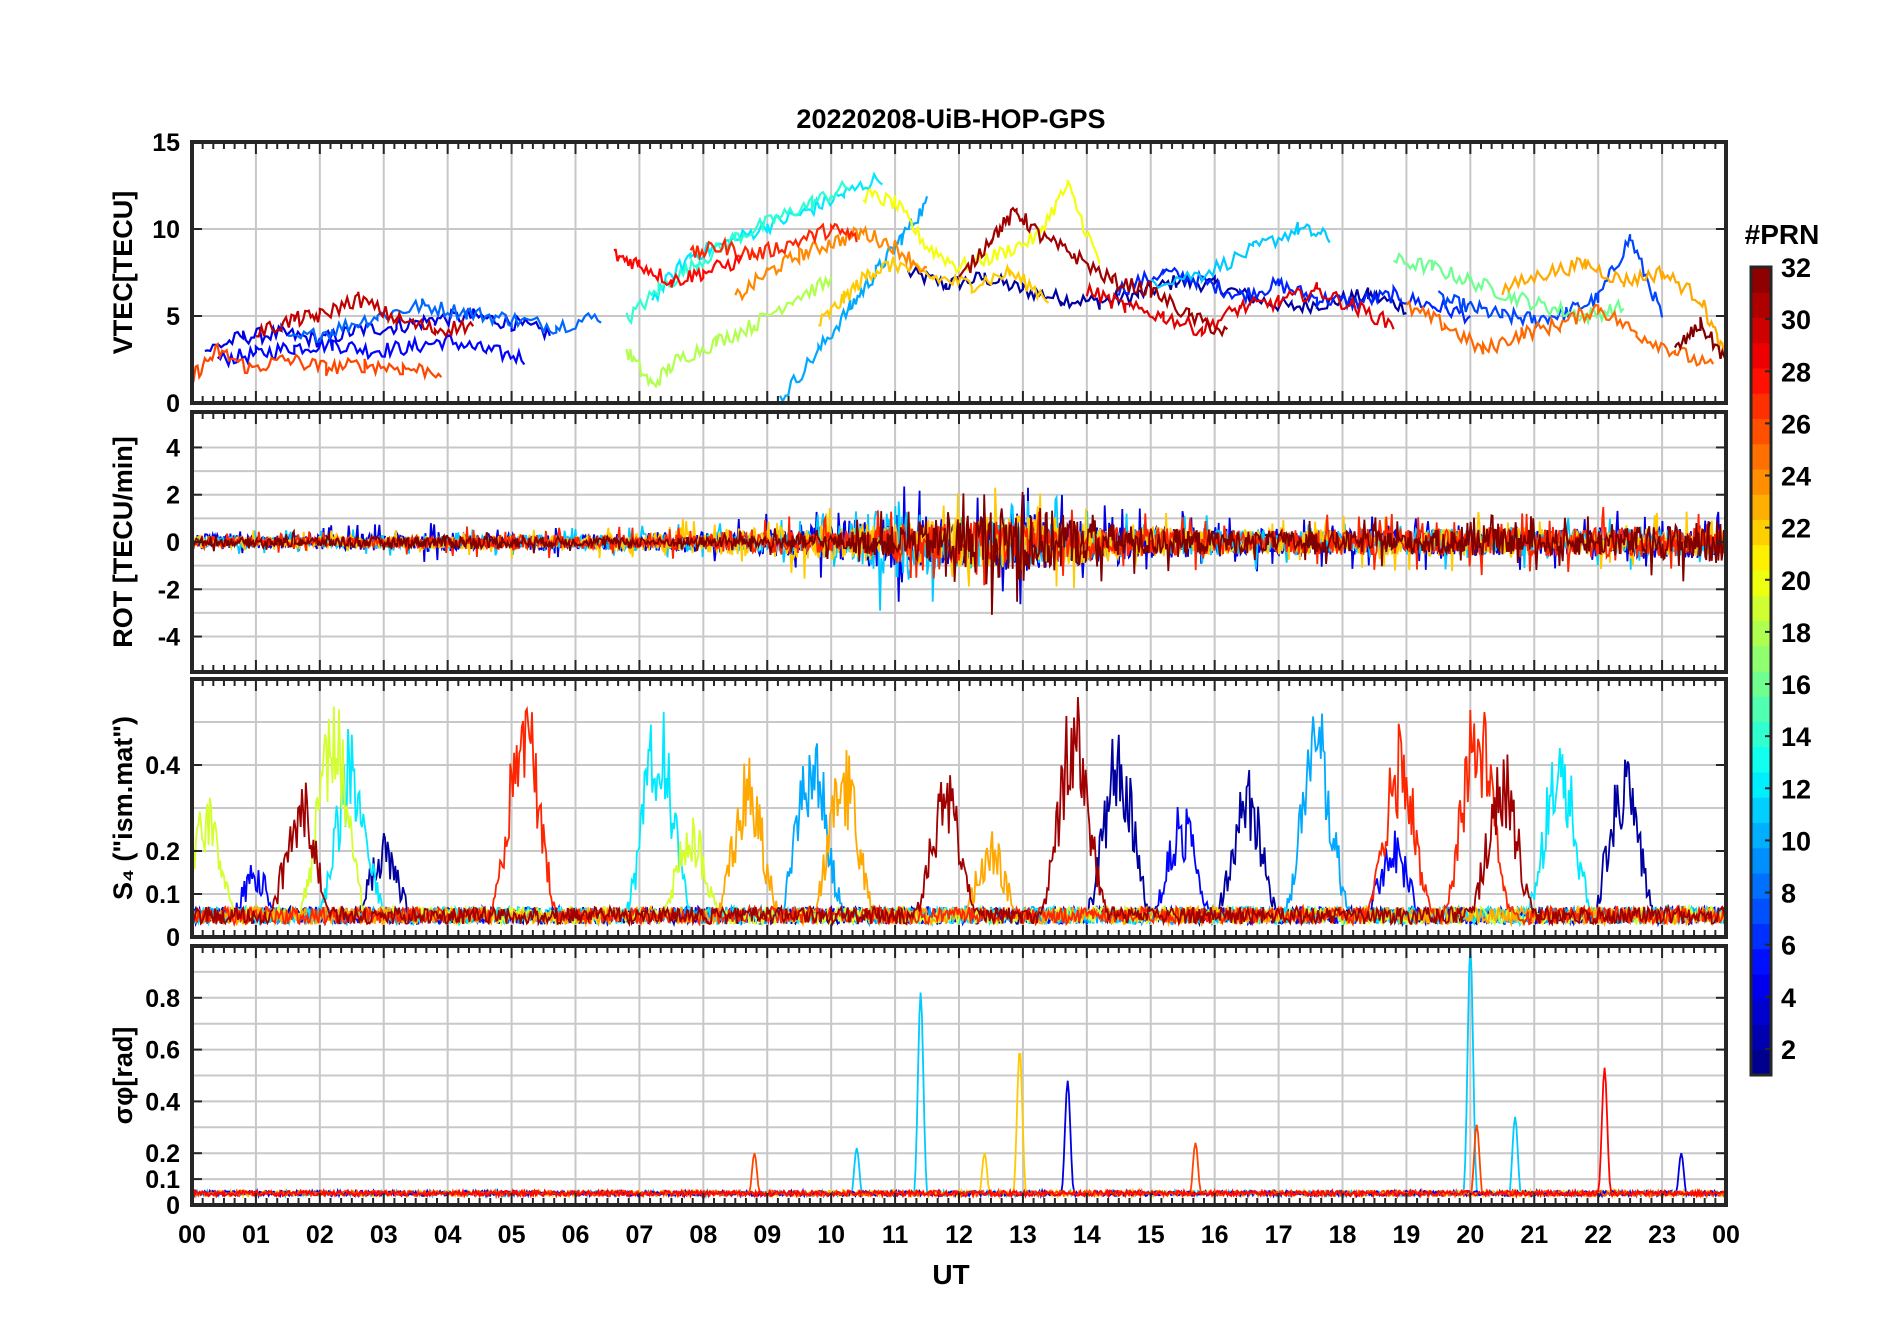  Describe the element at coordinates (1788, 894) in the screenshot. I see `colorbar-tick-label: 8` at that location.